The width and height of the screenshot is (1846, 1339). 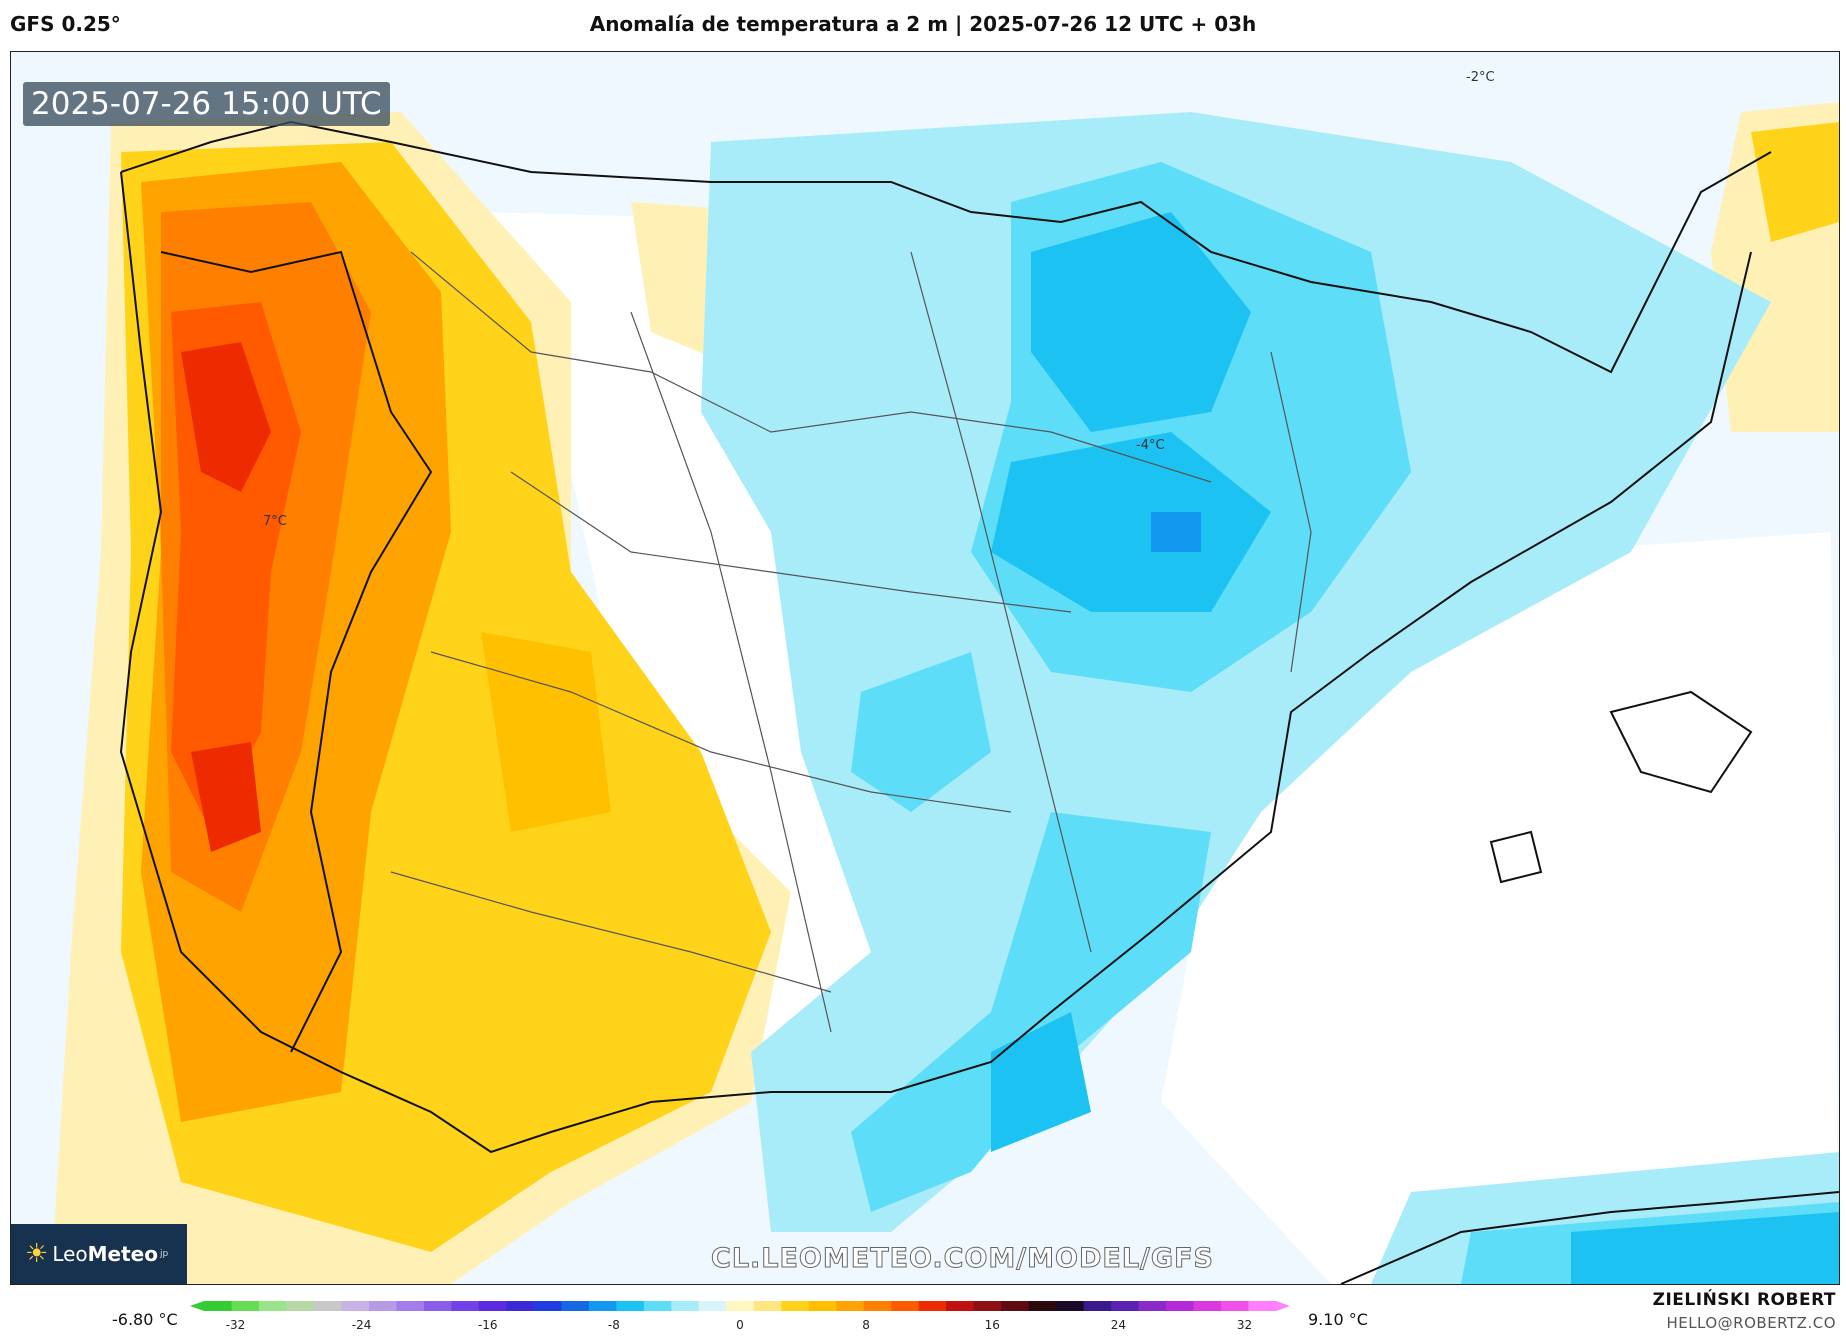 I want to click on colorbar-tick-label: -16, so click(x=488, y=1325).